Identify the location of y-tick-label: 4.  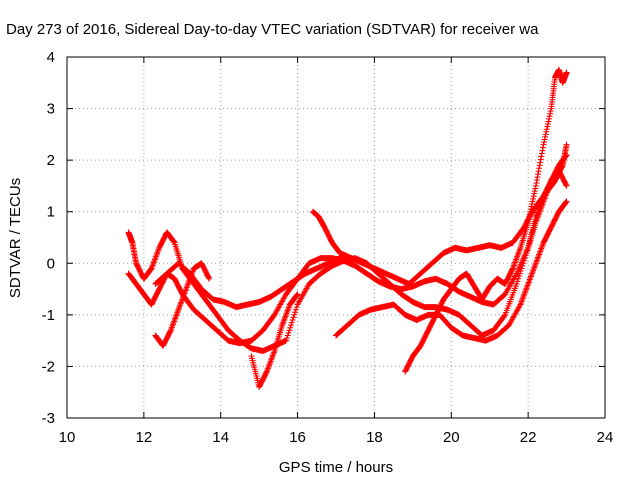
(51, 57).